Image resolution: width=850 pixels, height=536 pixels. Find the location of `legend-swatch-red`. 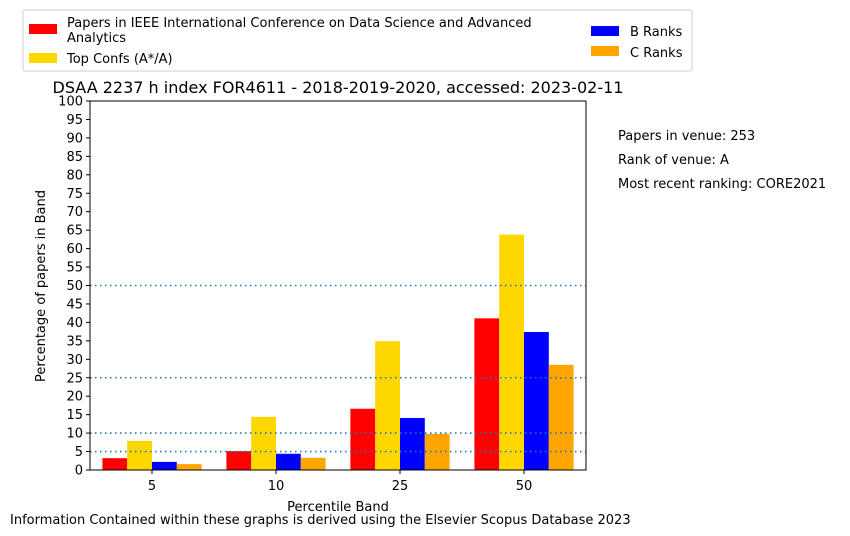

legend-swatch-red is located at coordinates (43, 29).